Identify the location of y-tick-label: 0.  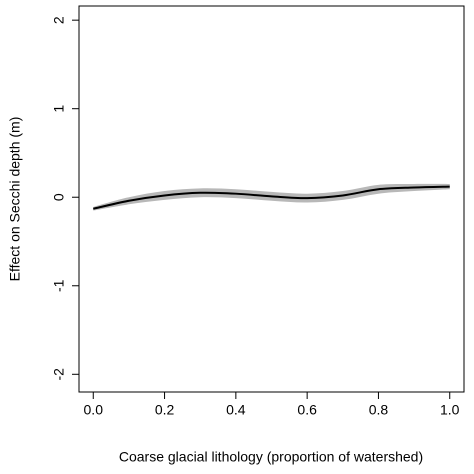
(59, 197).